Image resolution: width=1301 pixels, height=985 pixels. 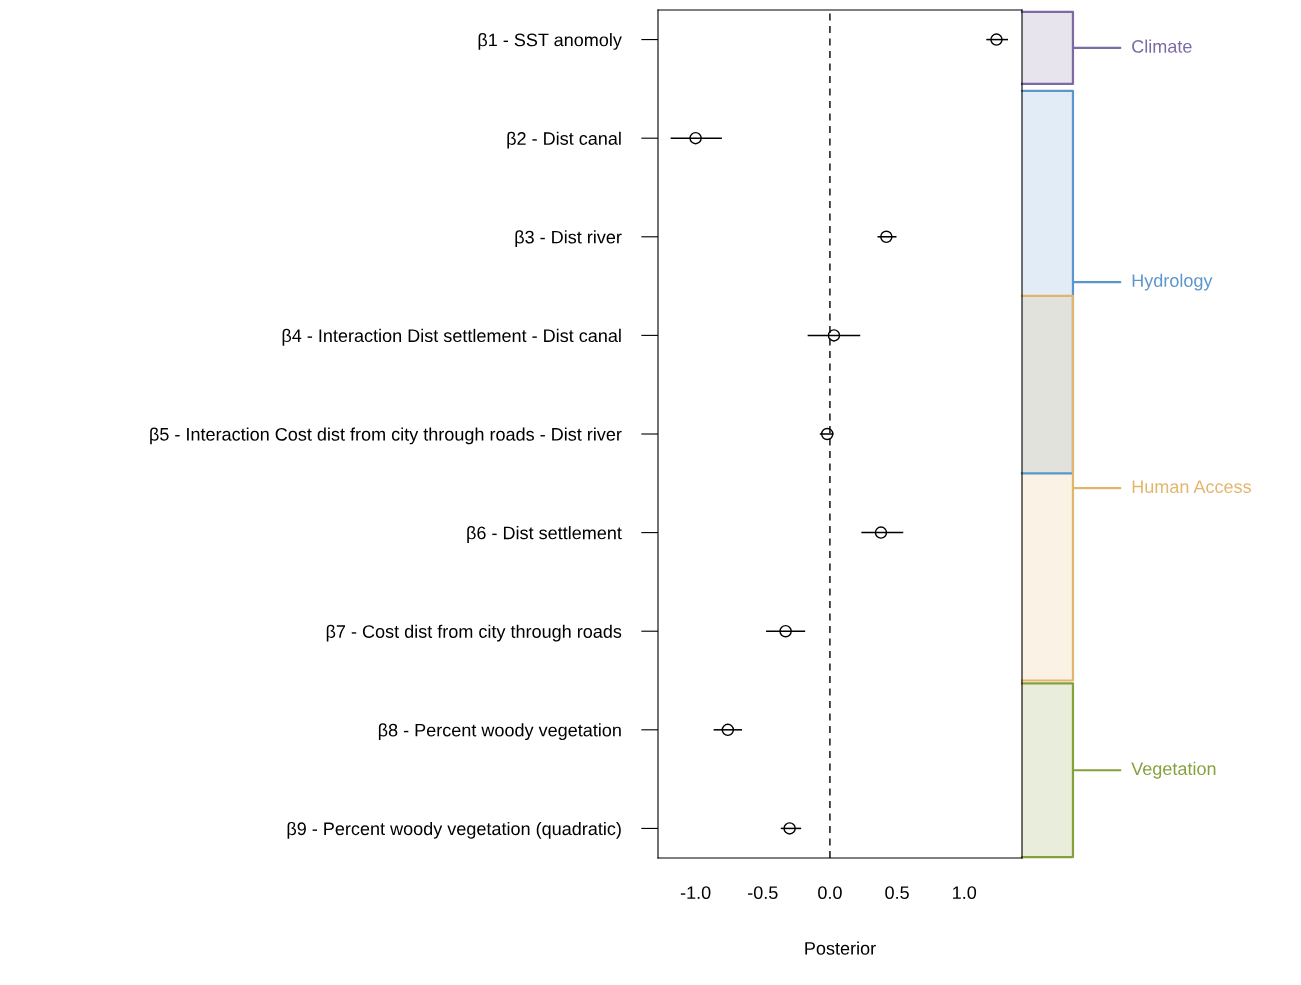 I want to click on text: Hydrology, so click(x=1172, y=282).